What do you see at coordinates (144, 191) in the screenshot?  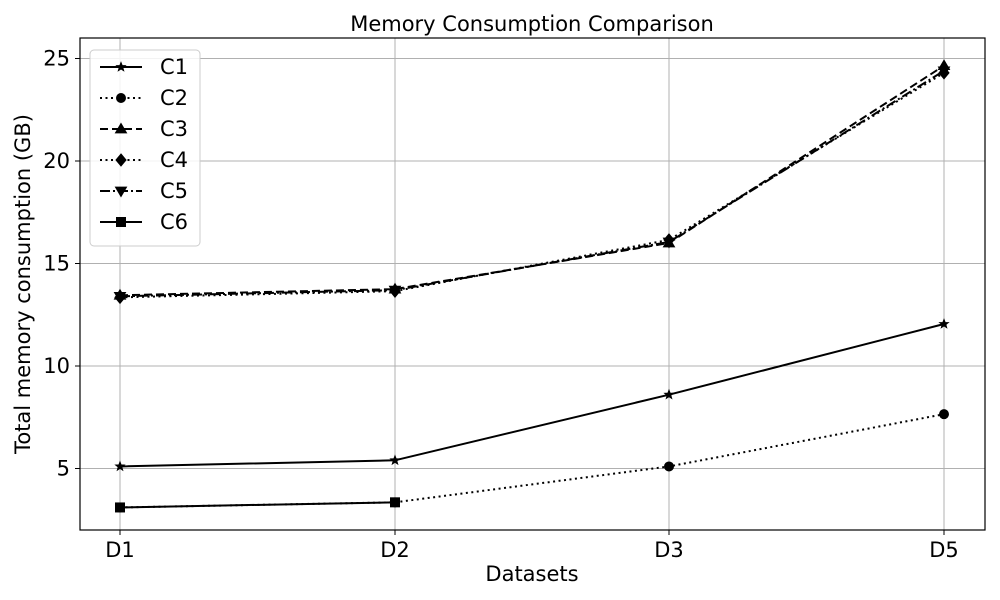 I see `legend-entry: C5` at bounding box center [144, 191].